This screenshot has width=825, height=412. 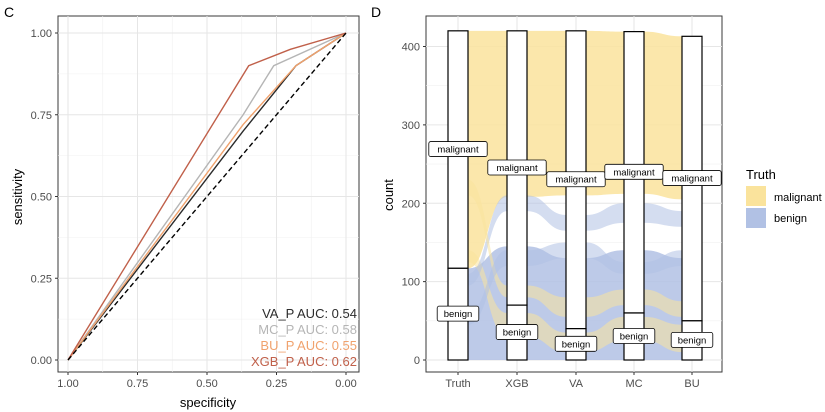 I want to click on legend-label-benign: benign, so click(x=790, y=219).